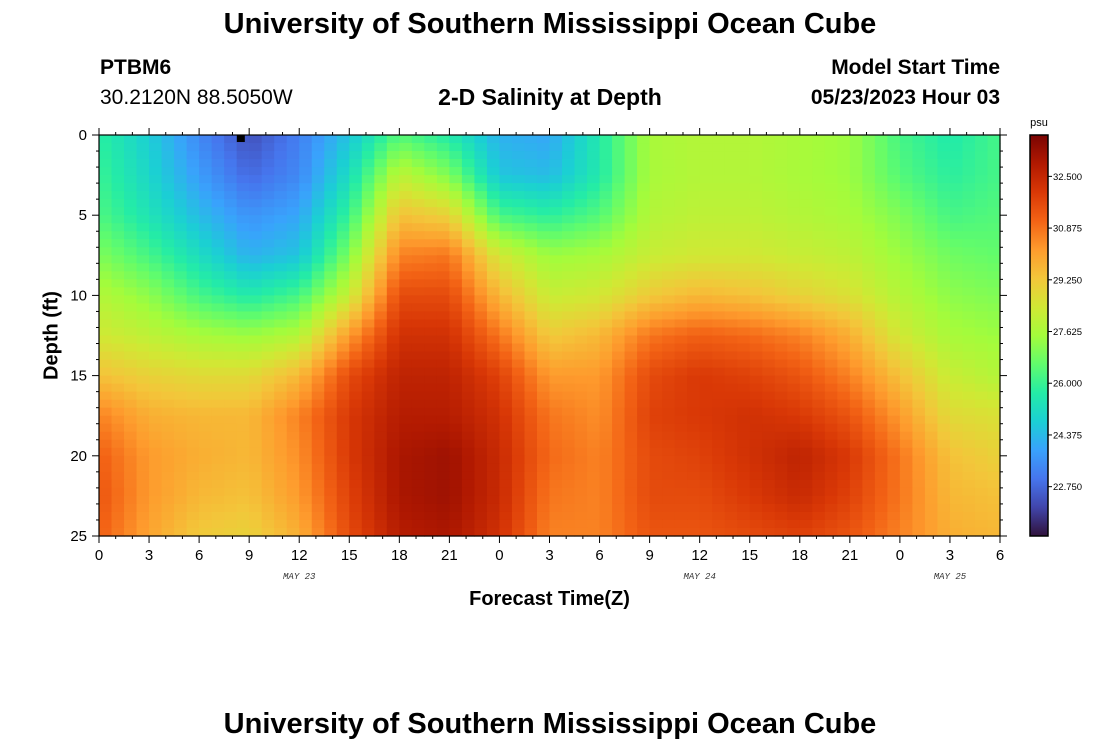  Describe the element at coordinates (249, 555) in the screenshot. I see `x-tick-label: 9` at that location.